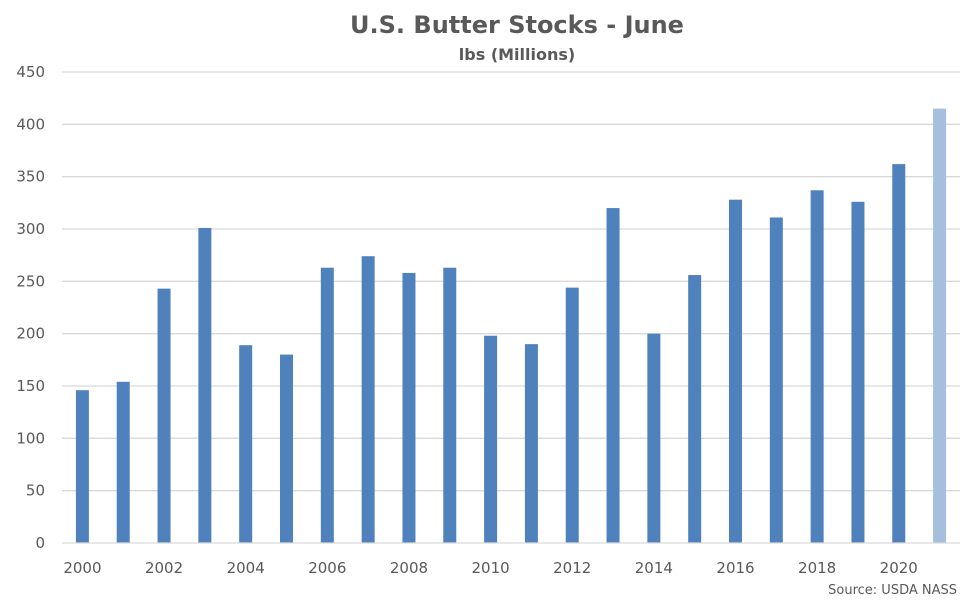 The image size is (975, 601). Describe the element at coordinates (776, 380) in the screenshot. I see `bar-2017` at that location.